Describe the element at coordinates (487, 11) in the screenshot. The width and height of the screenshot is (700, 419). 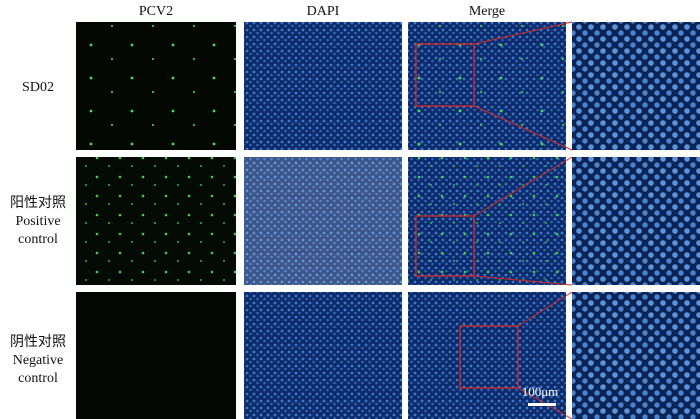
I see `column-header: Merge` at that location.